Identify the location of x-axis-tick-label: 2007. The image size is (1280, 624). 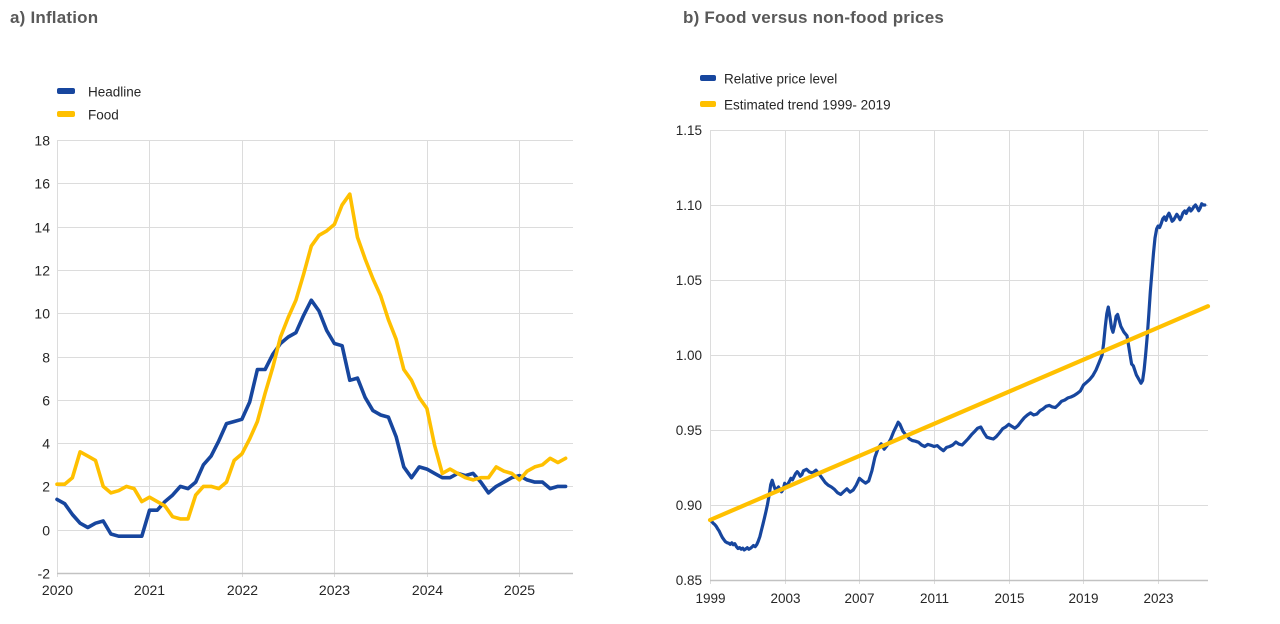
(859, 598).